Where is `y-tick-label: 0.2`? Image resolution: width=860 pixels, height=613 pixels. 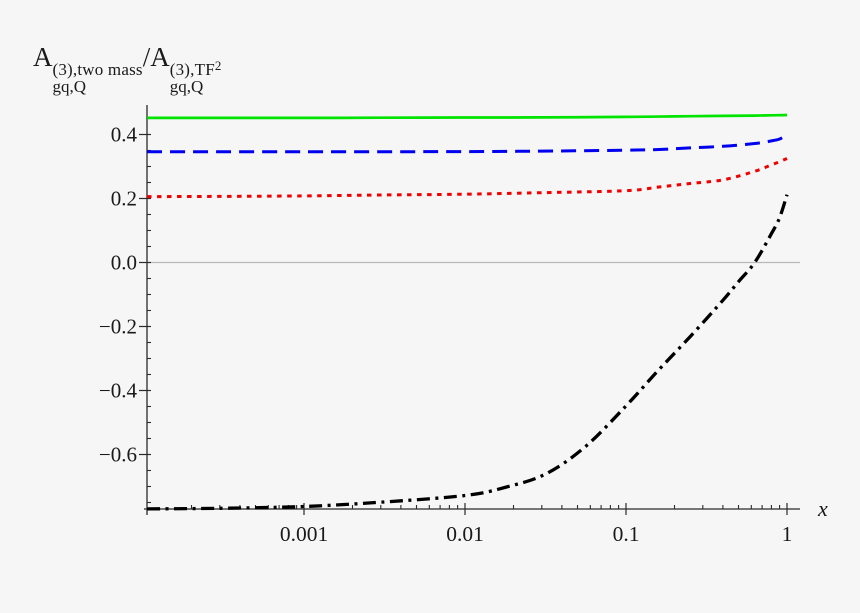 y-tick-label: 0.2 is located at coordinates (124, 199).